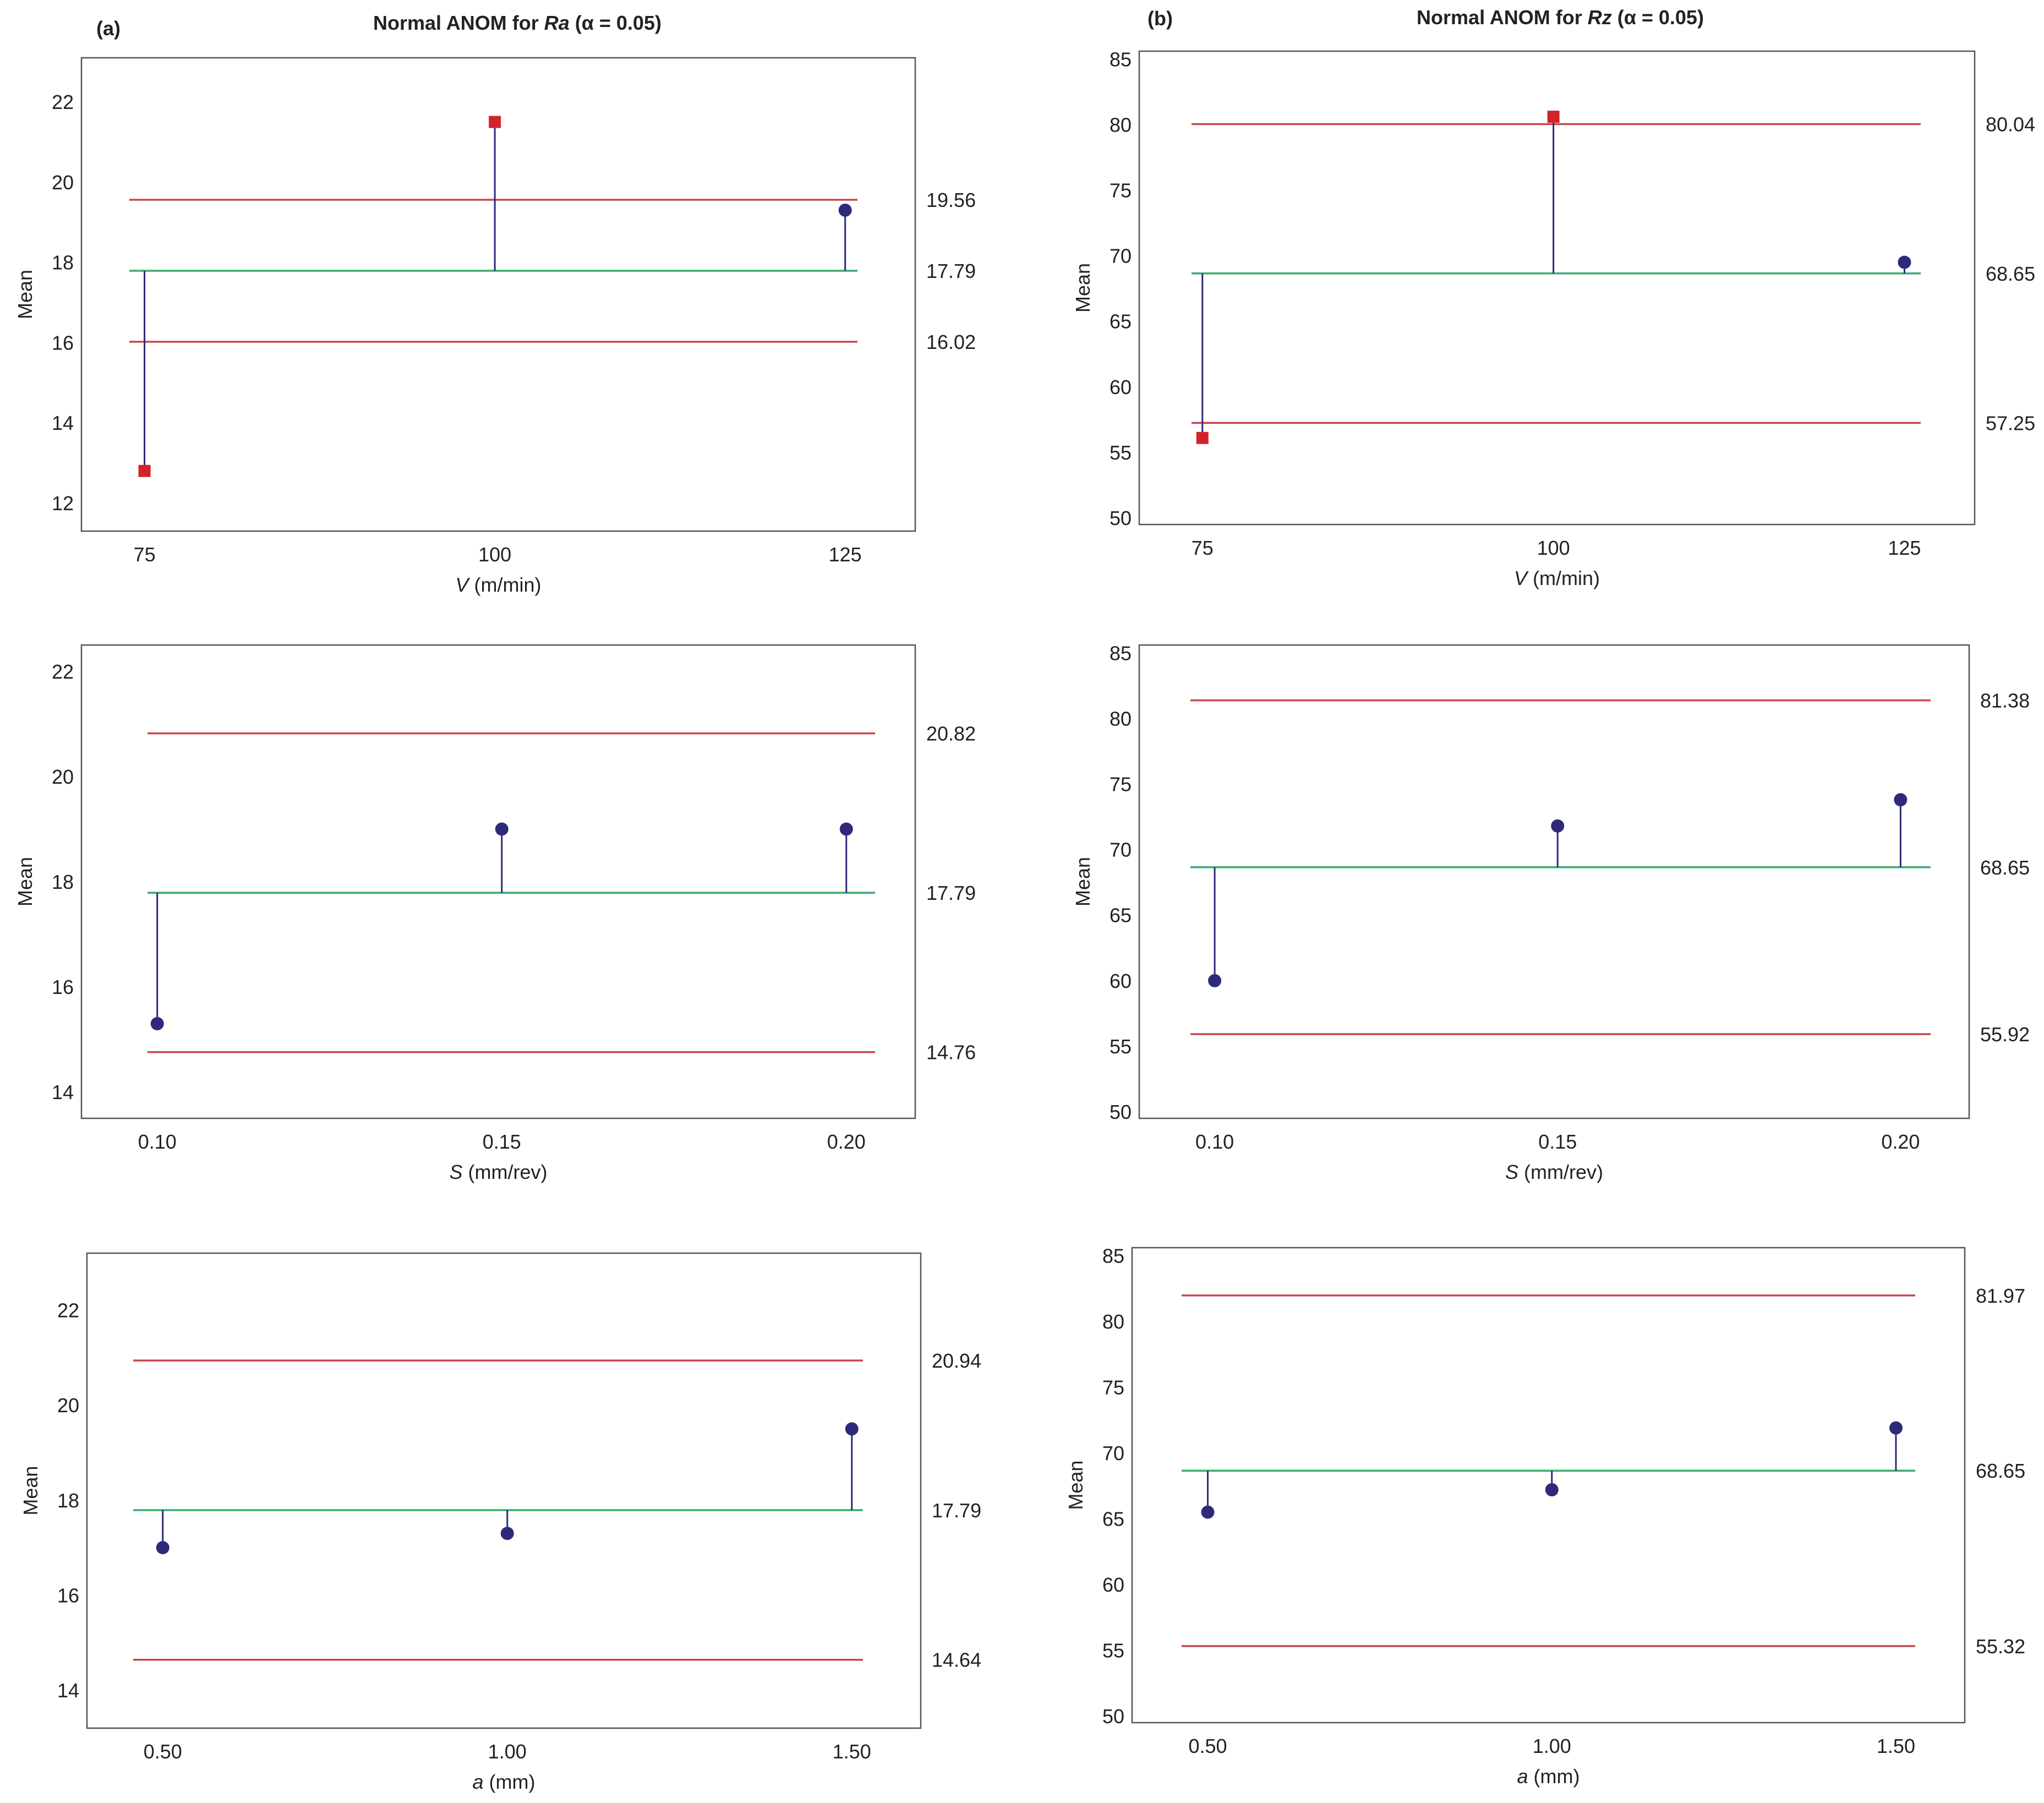 This screenshot has width=2044, height=1803. I want to click on upper-decision-limit-label: 80.04, so click(2011, 124).